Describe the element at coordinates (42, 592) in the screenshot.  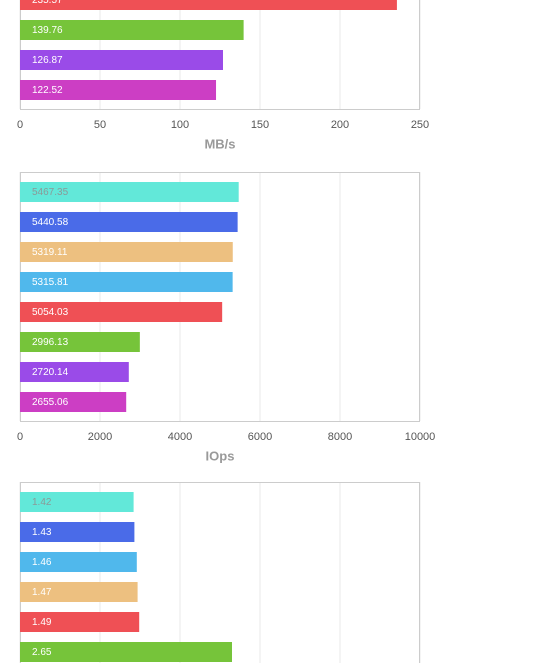
I see `value-label: 1.47` at that location.